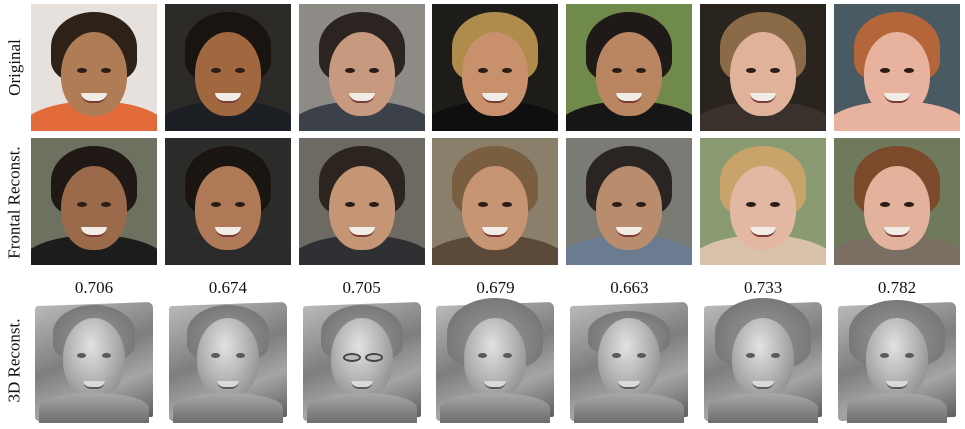 This screenshot has width=965, height=429. I want to click on similarity-score: 0.733, so click(763, 287).